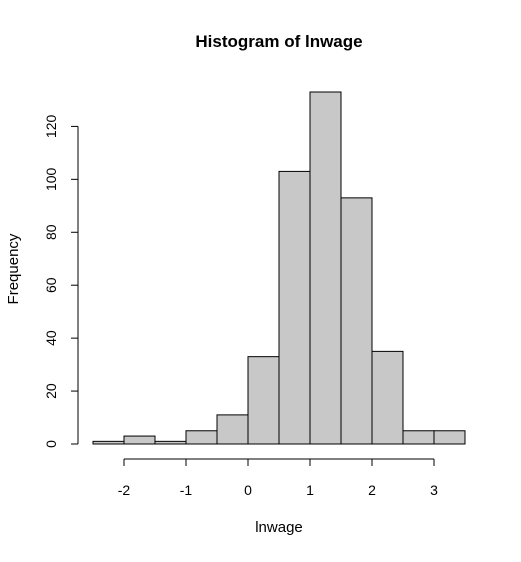 The width and height of the screenshot is (521, 562). Describe the element at coordinates (278, 478) in the screenshot. I see `x-axis: -2 -1 0 1 2 3` at that location.